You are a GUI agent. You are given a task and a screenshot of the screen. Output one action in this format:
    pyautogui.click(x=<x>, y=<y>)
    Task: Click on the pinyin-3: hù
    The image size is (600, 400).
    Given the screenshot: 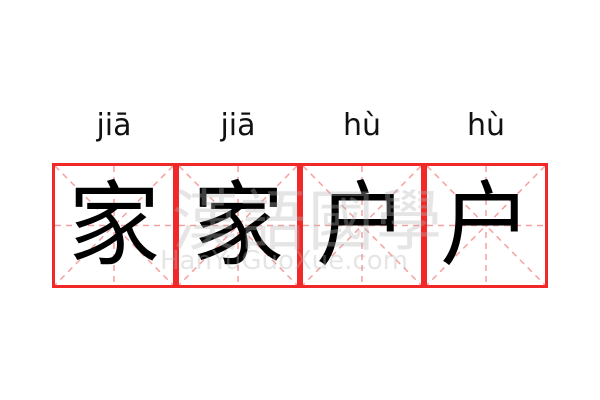 What is the action you would take?
    pyautogui.click(x=362, y=125)
    